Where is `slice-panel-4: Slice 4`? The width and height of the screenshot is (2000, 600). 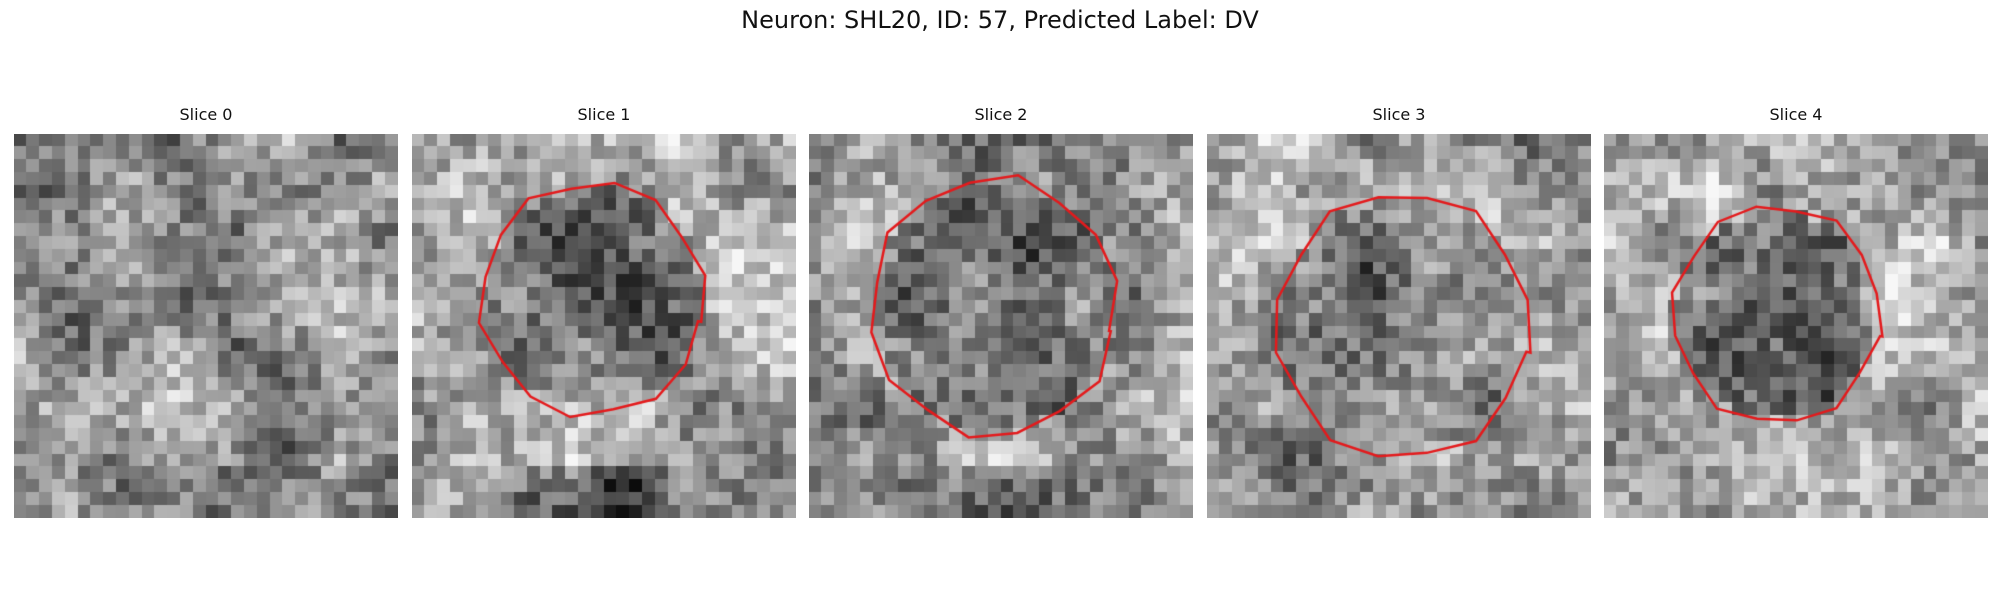
slice-panel-4: Slice 4 is located at coordinates (1796, 314).